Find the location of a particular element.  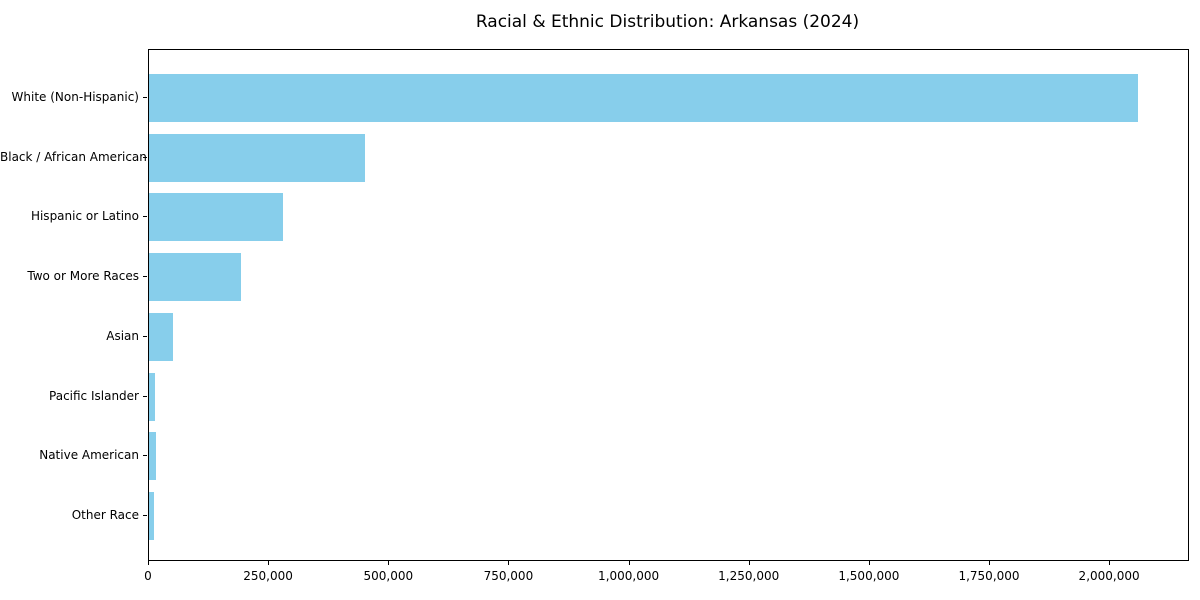

y-tick-label: Pacific Islander is located at coordinates (94, 395).